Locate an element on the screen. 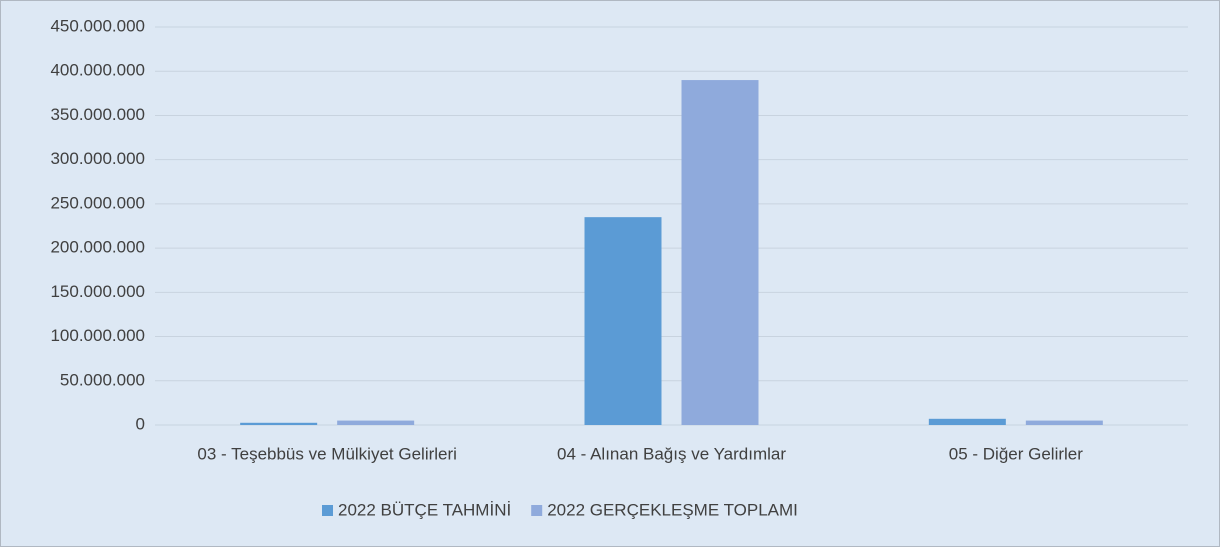  x-tick-label: 04 - Alınan Bağış ve Yardımlar is located at coordinates (671, 453).